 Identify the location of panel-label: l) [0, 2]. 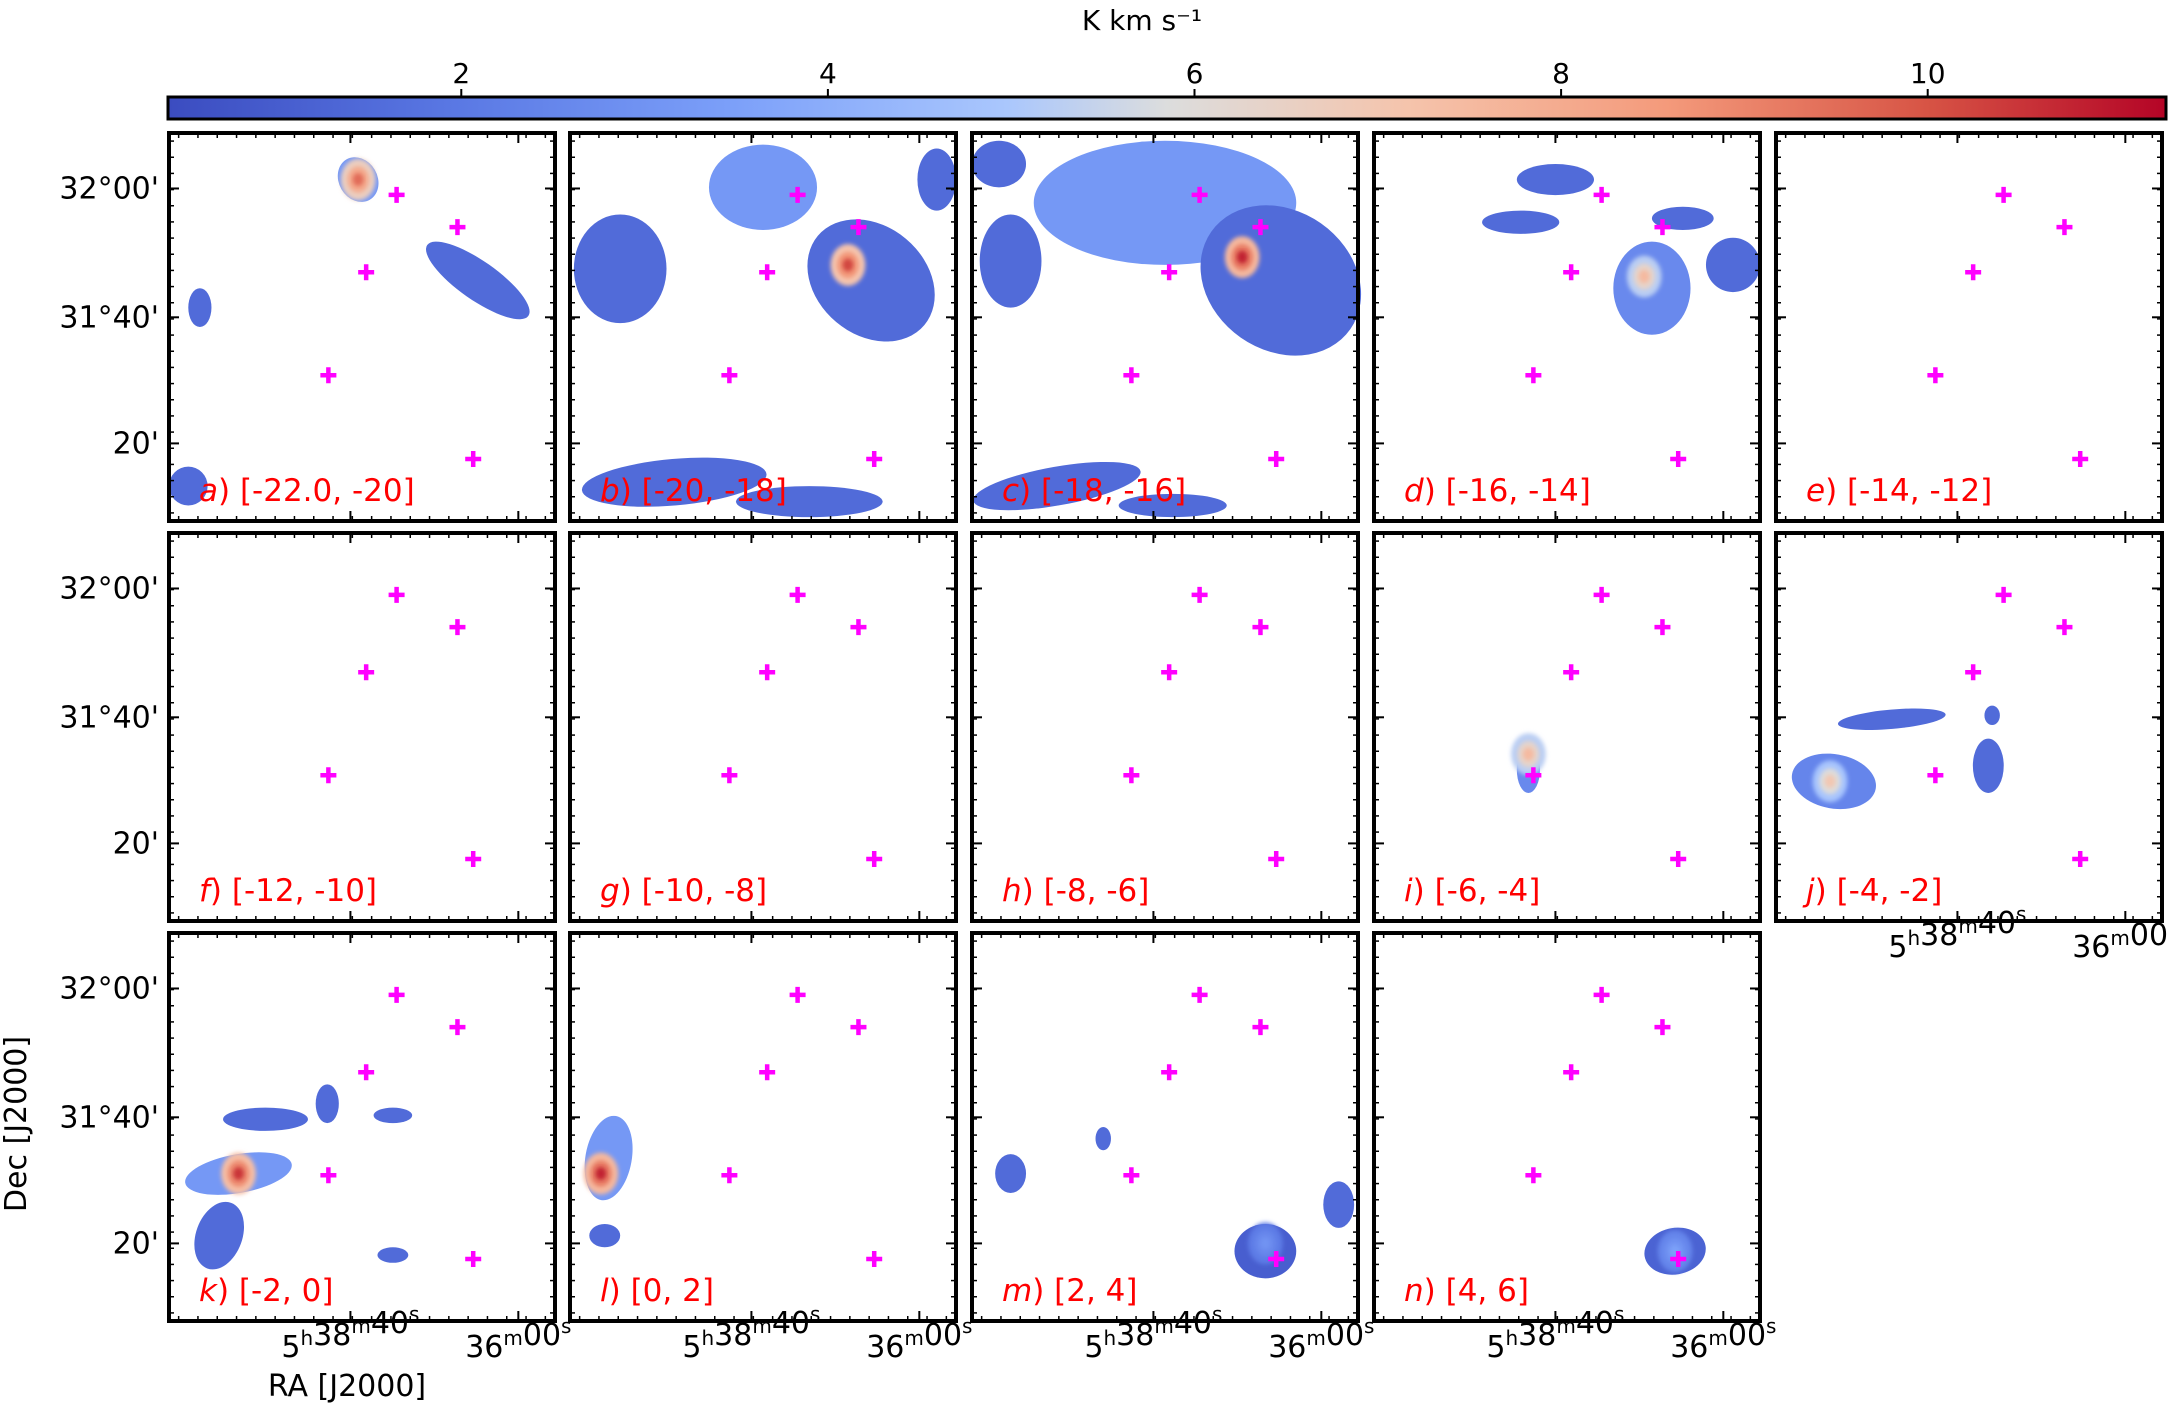
(657, 1291).